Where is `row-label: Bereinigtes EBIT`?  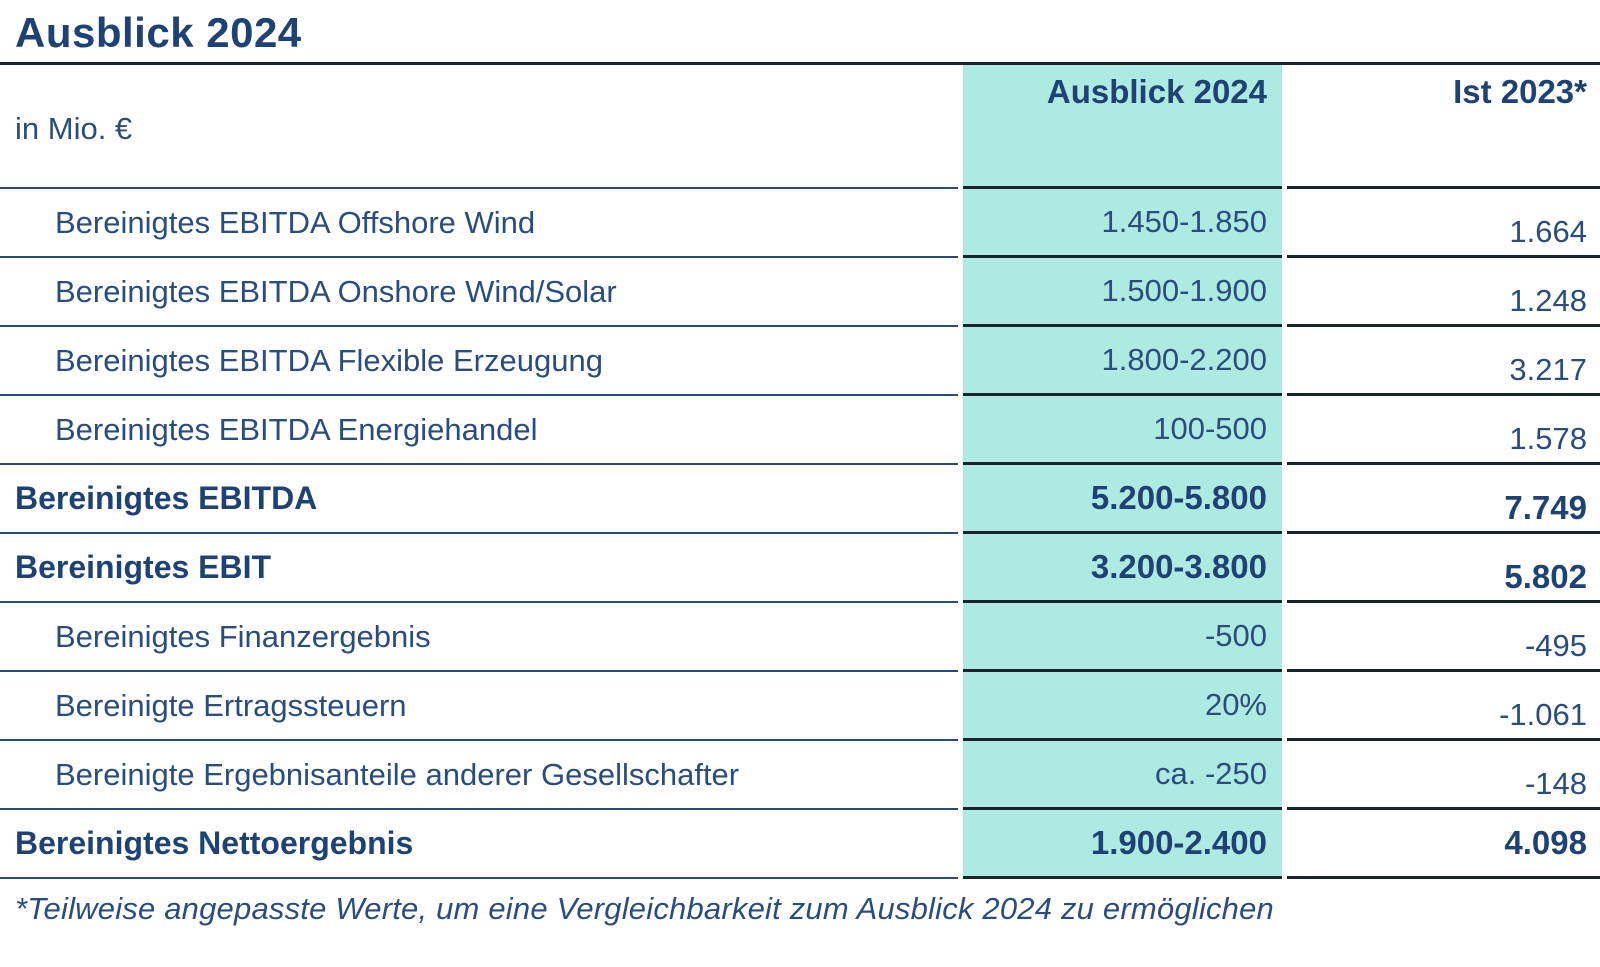
row-label: Bereinigtes EBIT is located at coordinates (479, 568).